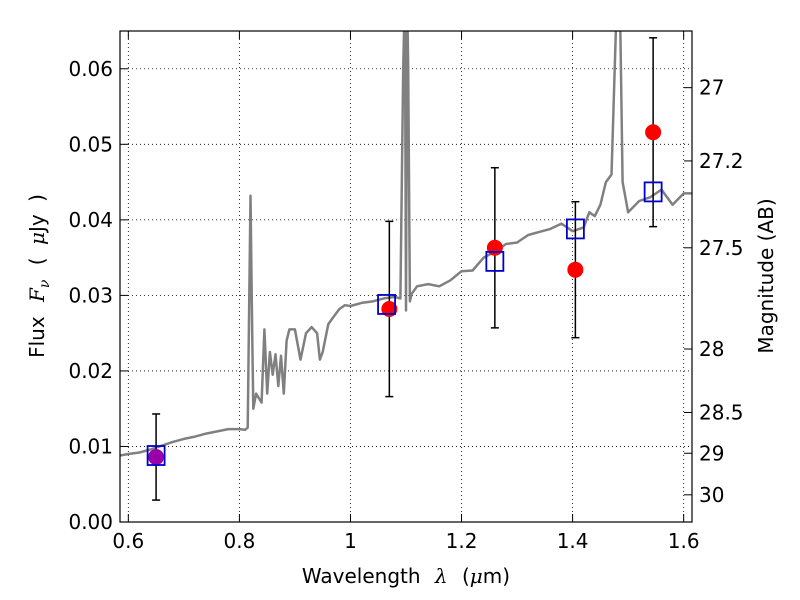  Describe the element at coordinates (39, 276) in the screenshot. I see `y-axis-label: Flux Fν ( μJy )` at that location.